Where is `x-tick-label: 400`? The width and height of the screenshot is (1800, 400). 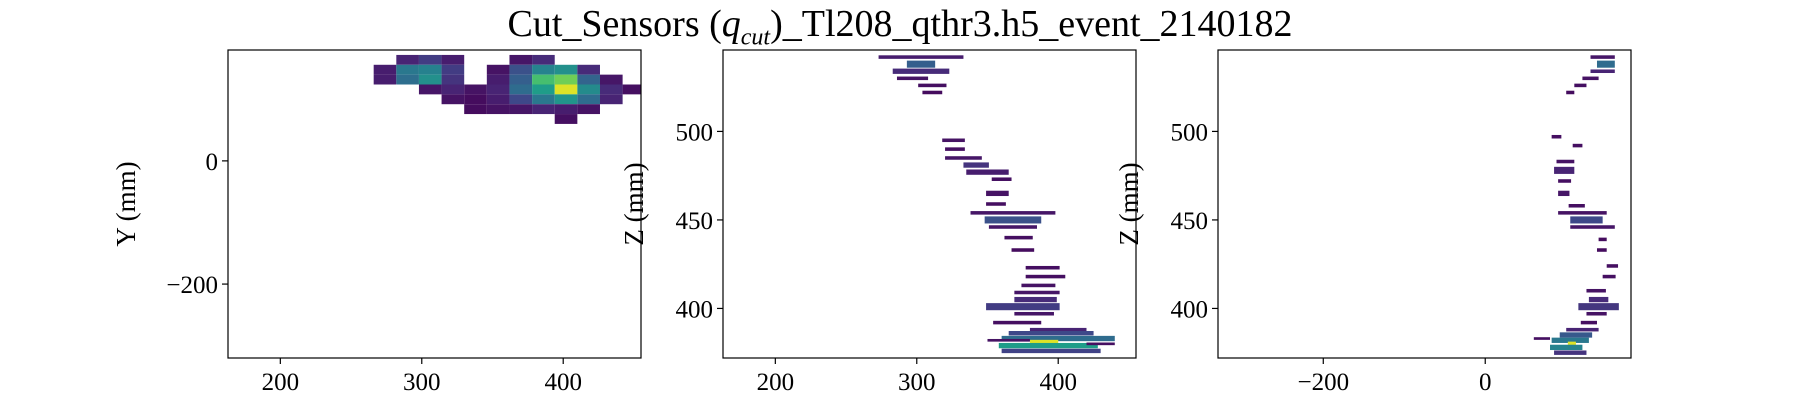
x-tick-label: 400 is located at coordinates (1058, 382).